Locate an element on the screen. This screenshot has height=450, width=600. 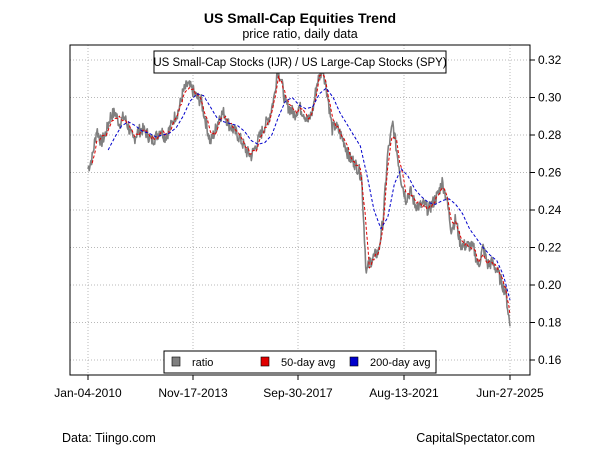
y-tick-label: 0.20 is located at coordinates (550, 285).